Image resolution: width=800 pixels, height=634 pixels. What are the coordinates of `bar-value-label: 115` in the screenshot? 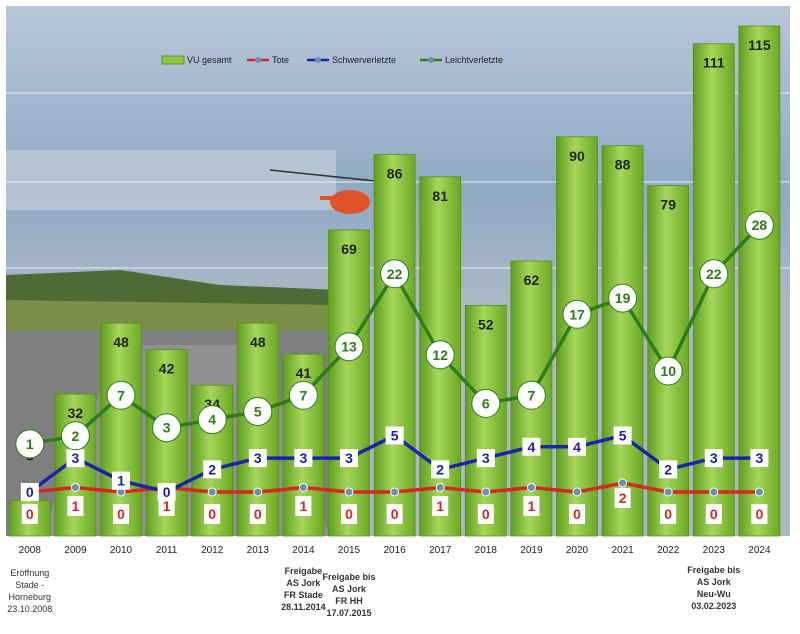 It's located at (759, 45).